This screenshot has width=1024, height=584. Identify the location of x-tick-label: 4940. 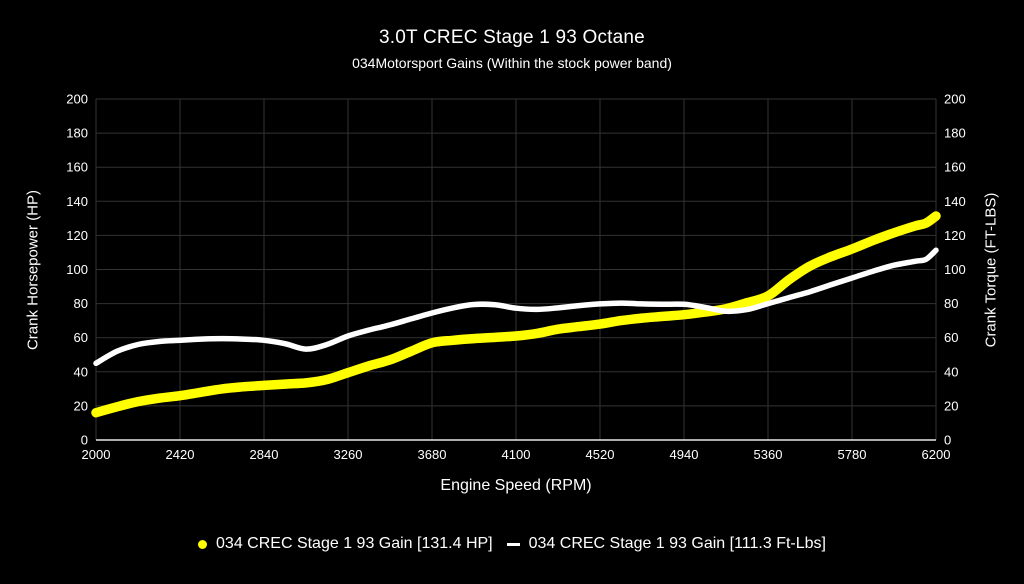
(684, 454).